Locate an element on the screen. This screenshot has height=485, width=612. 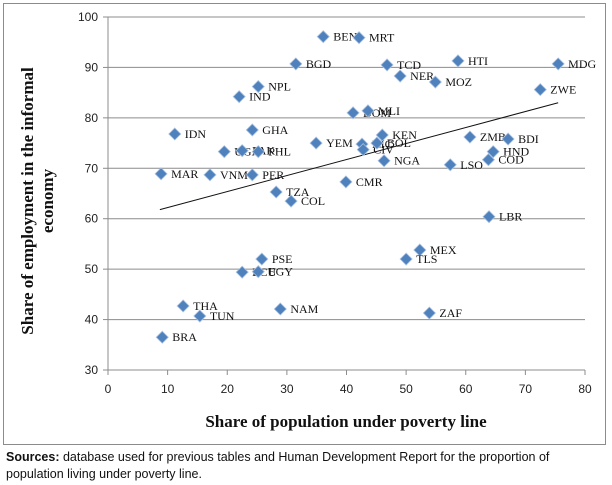
data-point-ind: IND is located at coordinates (251, 97).